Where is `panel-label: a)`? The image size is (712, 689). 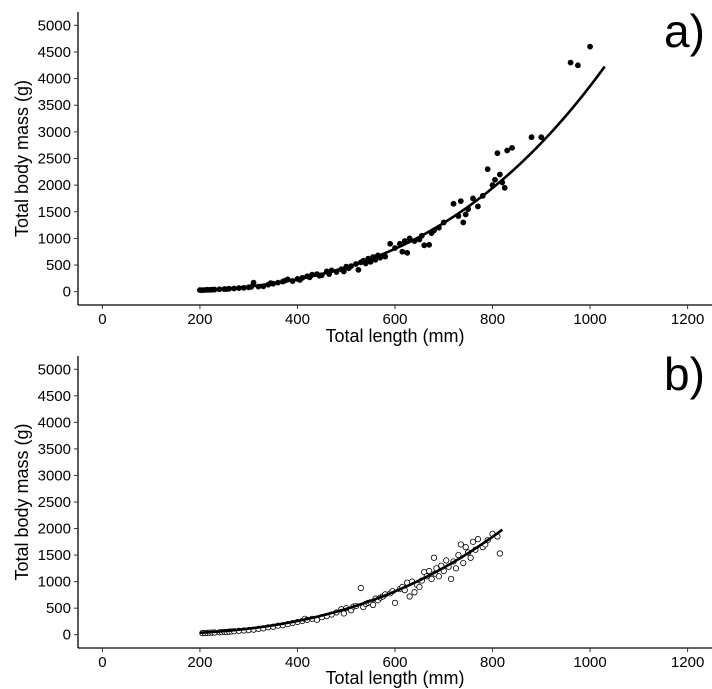
panel-label: a) is located at coordinates (684, 31).